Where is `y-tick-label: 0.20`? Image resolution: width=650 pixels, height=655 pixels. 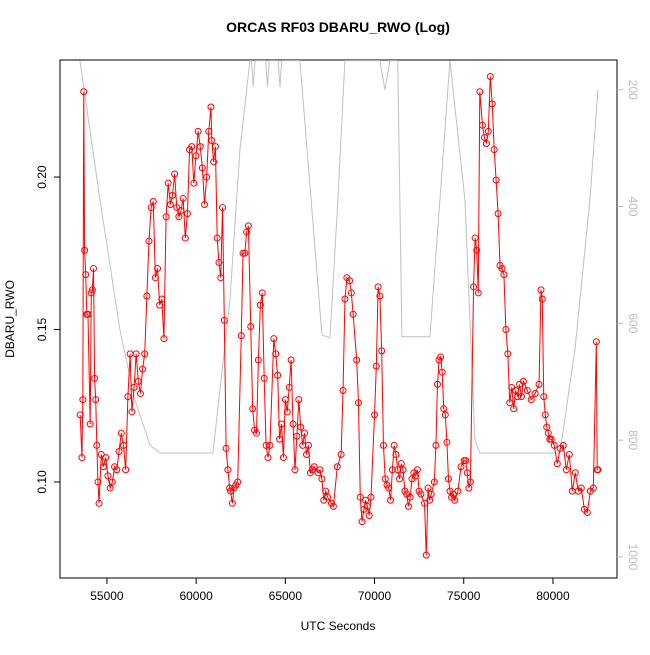 y-tick-label: 0.20 is located at coordinates (42, 177).